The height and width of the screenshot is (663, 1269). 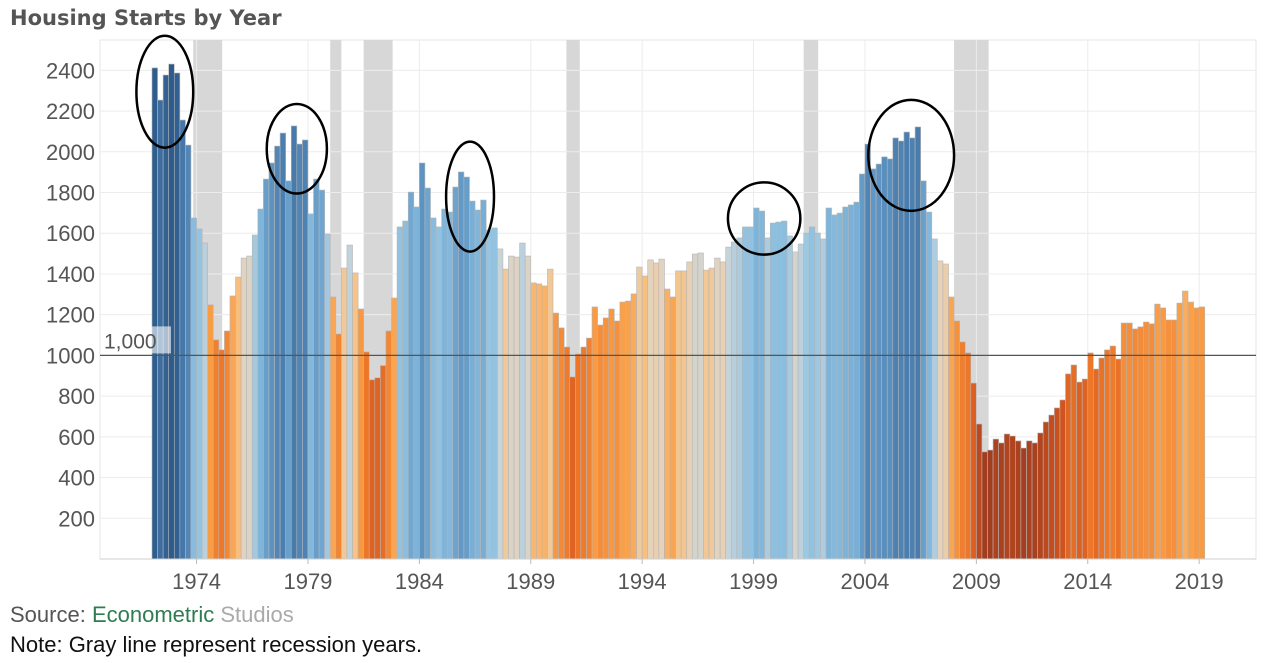 I want to click on reference-line-label: 1,000, so click(x=130, y=341).